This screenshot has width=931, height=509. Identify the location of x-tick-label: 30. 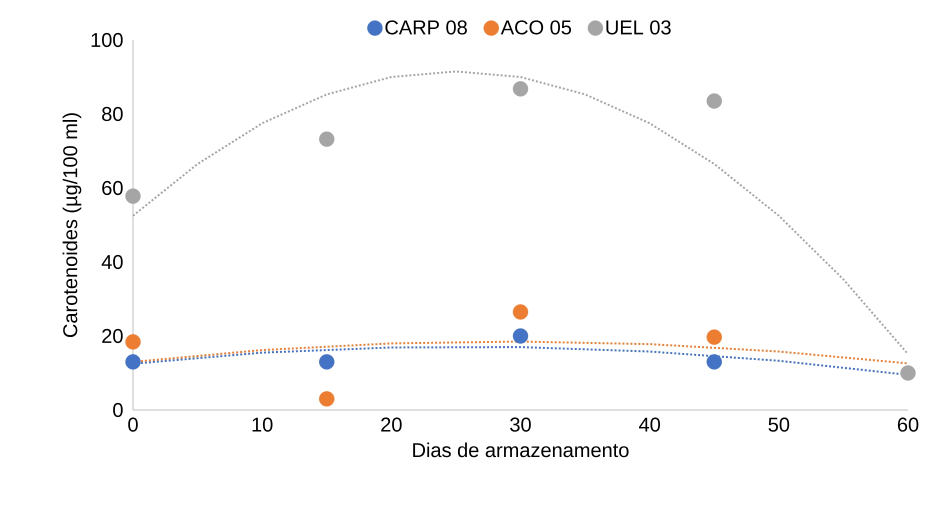
(520, 425).